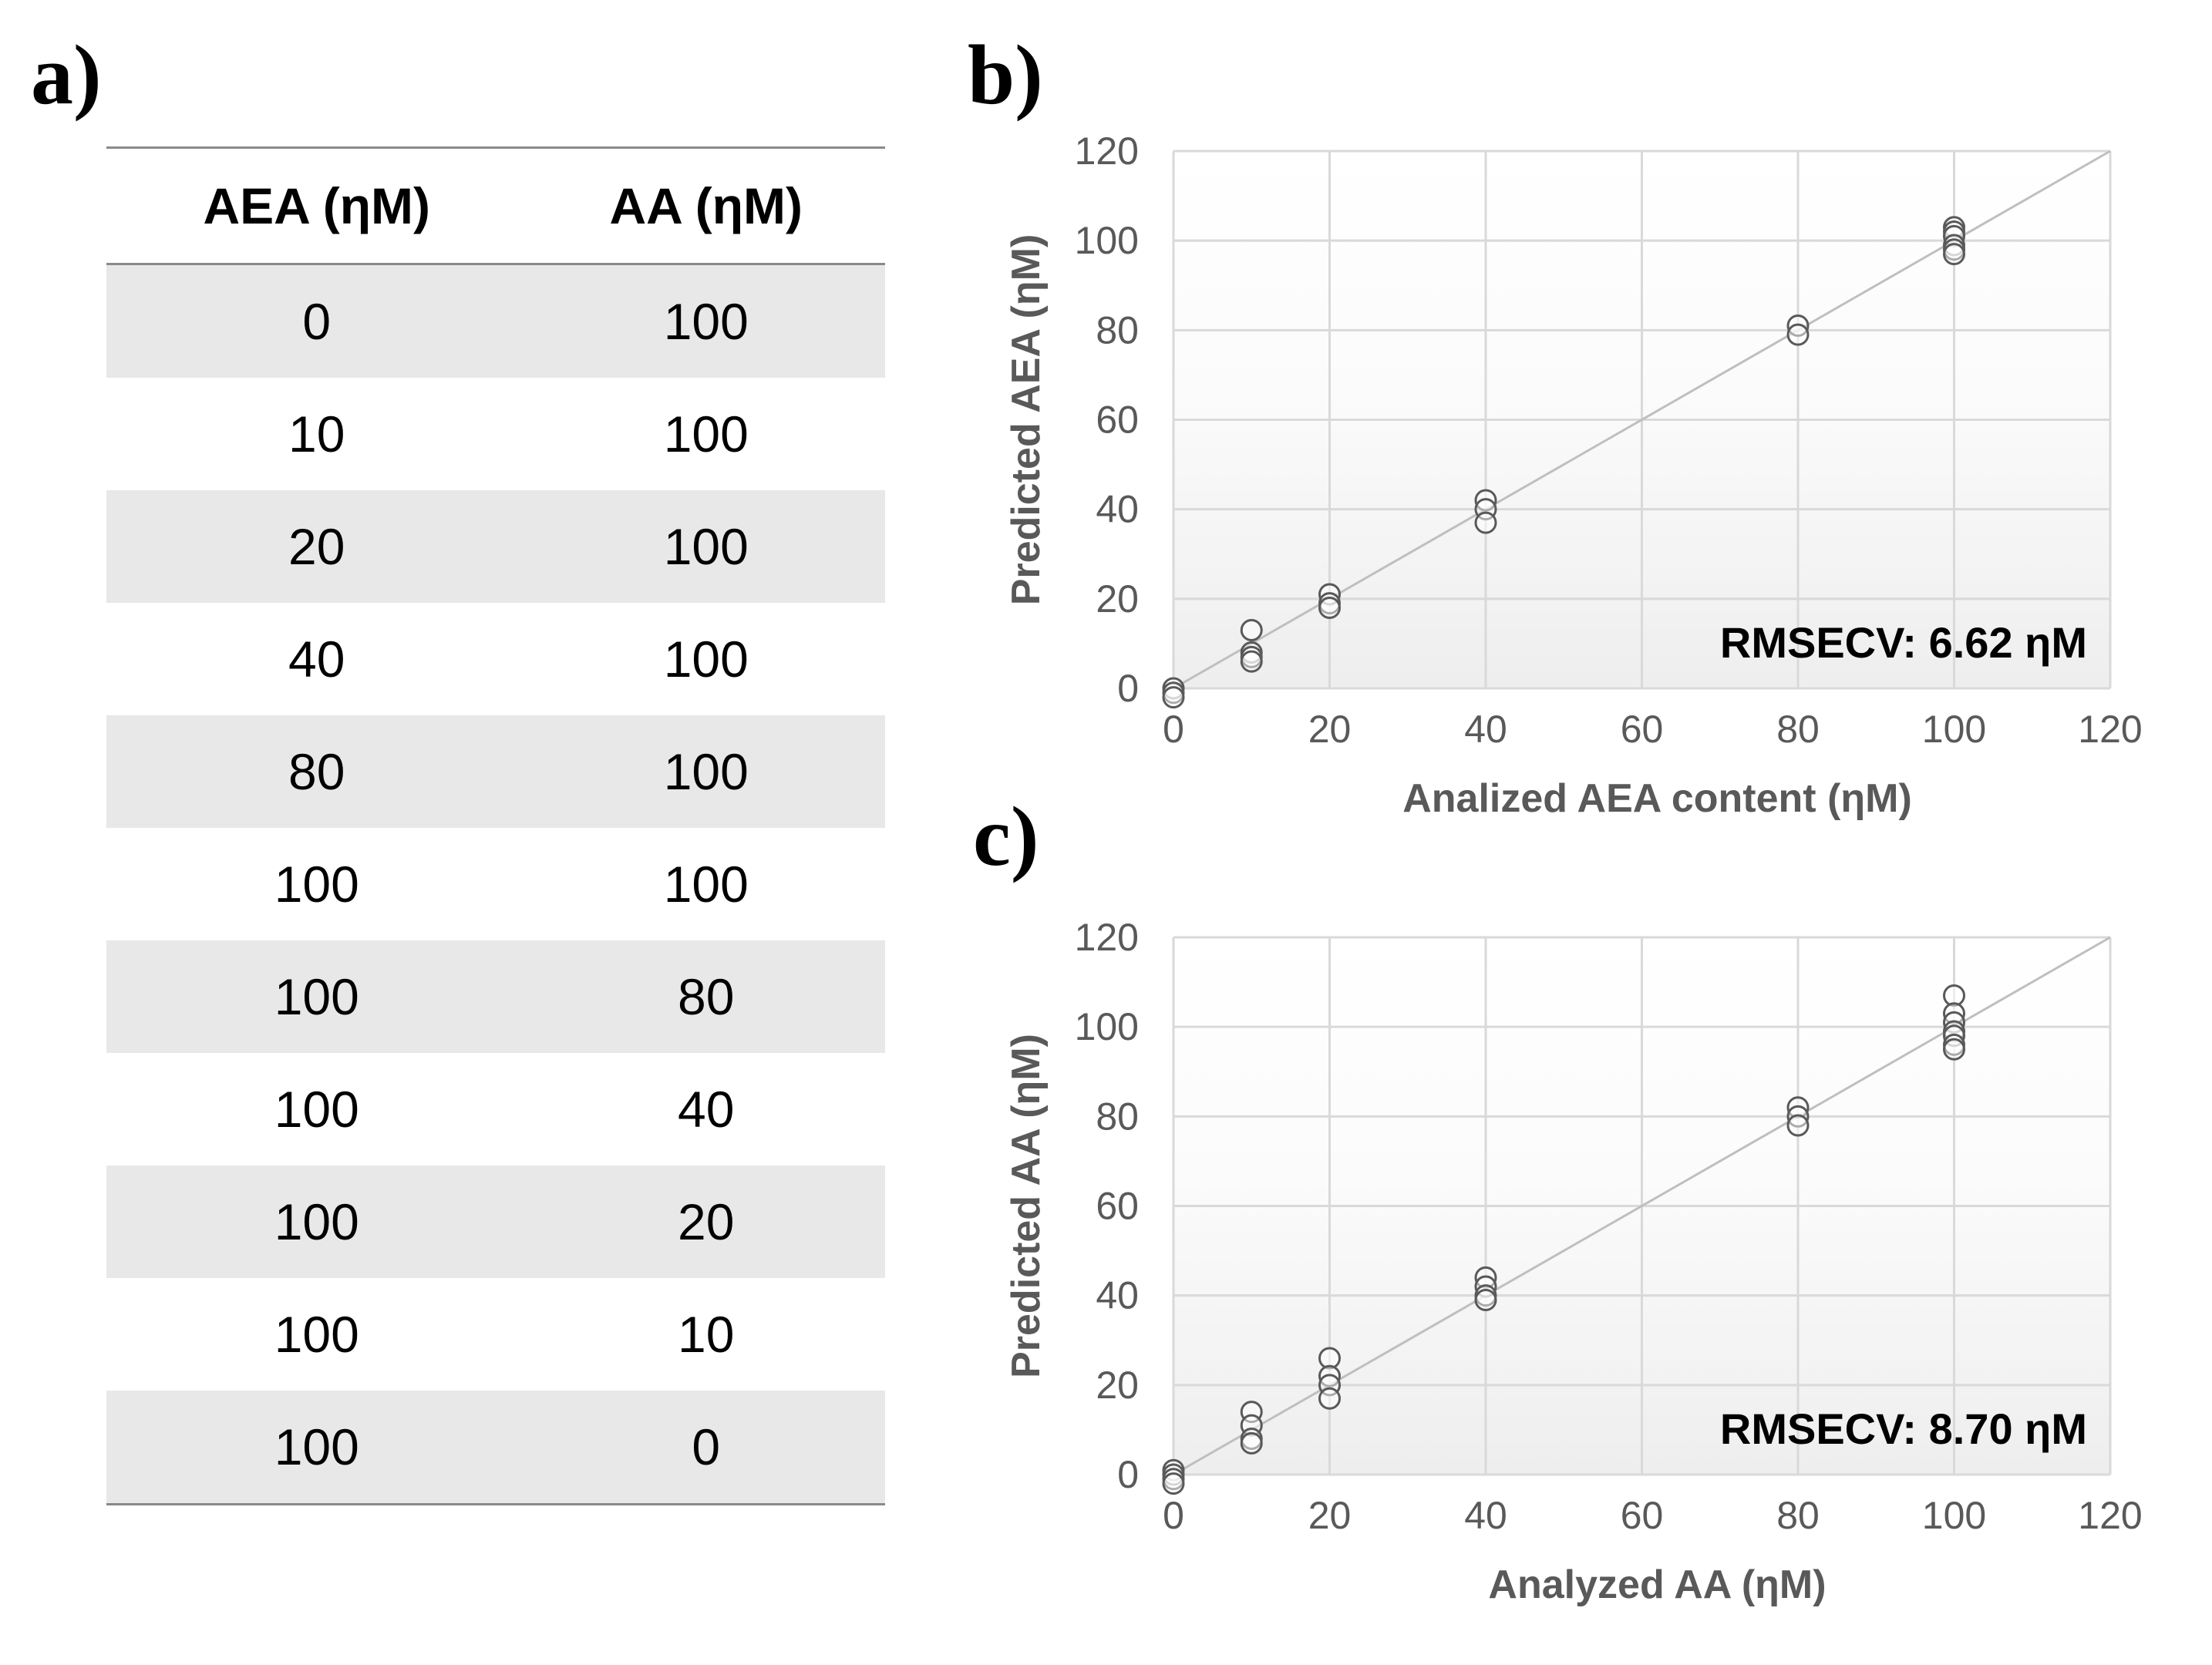  I want to click on table-row: 10 100, so click(495, 434).